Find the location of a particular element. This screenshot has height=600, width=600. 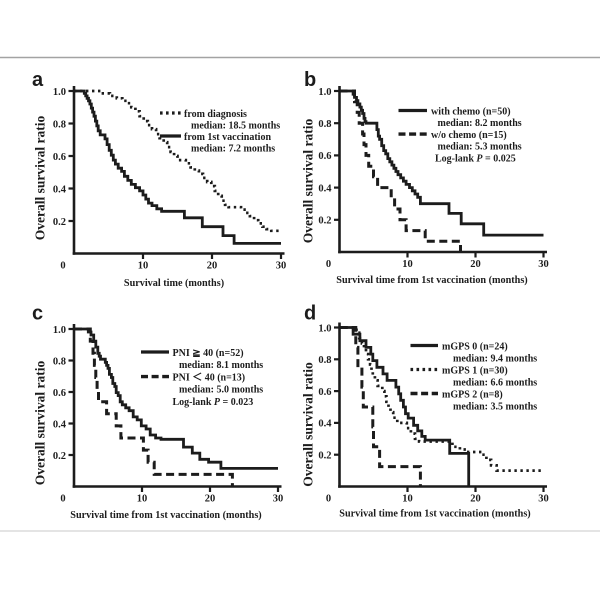

legend-series-name: PNI ＜ 40 (n=13) is located at coordinates (209, 377).